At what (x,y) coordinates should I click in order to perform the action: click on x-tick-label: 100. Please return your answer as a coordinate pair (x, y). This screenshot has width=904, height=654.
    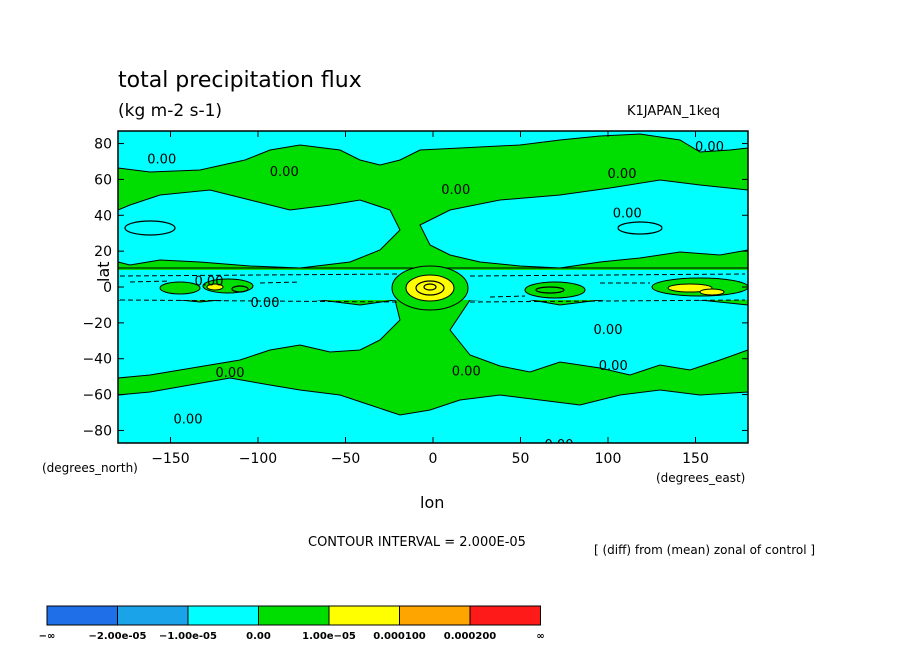
    Looking at the image, I should click on (608, 459).